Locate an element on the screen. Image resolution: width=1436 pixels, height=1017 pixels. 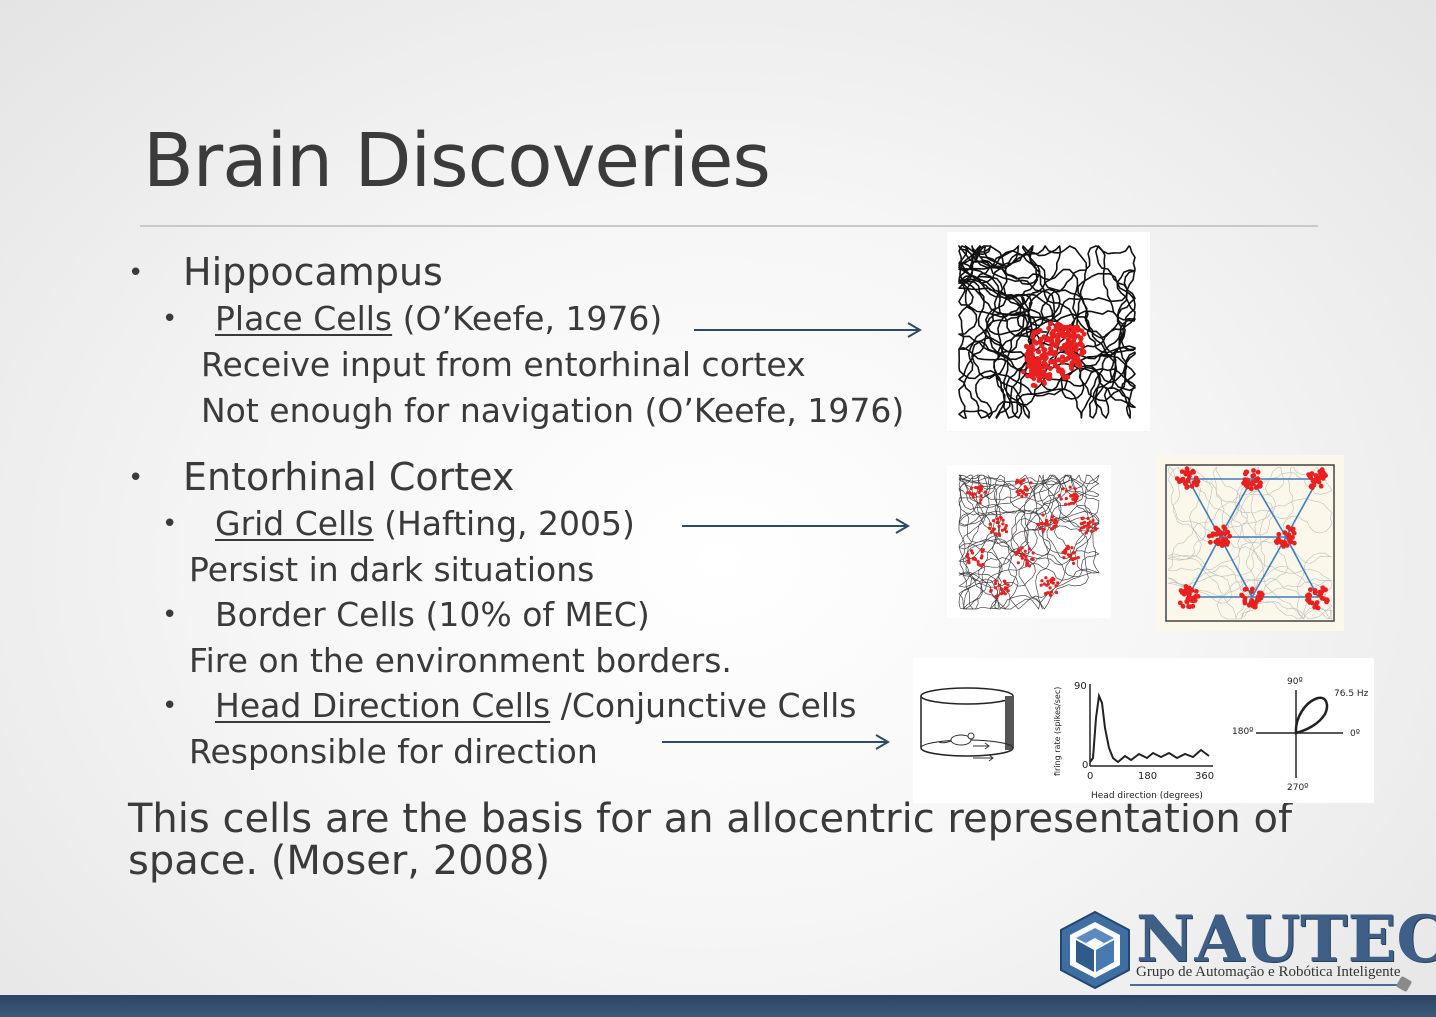
item-border-cells: Border Cells (10% of MEC) is located at coordinates (432, 614).